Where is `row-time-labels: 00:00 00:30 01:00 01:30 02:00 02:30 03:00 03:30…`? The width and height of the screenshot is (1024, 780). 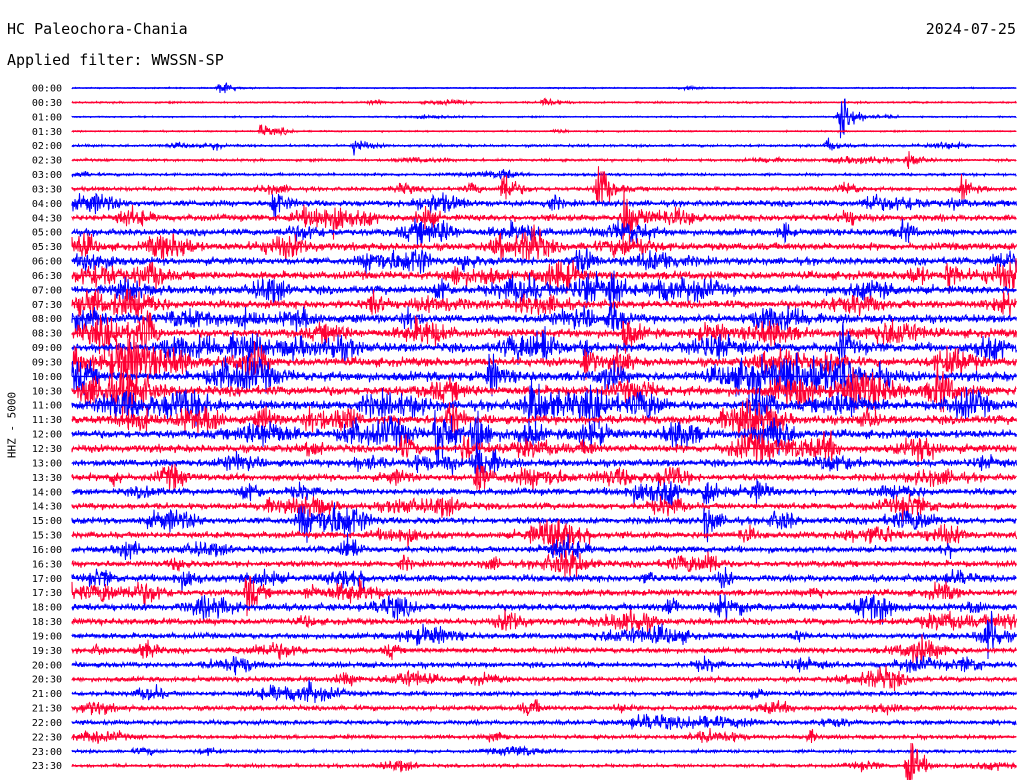 row-time-labels: 00:00 00:30 01:00 01:30 02:00 02:30 03:00 03:30… is located at coordinates (47, 428).